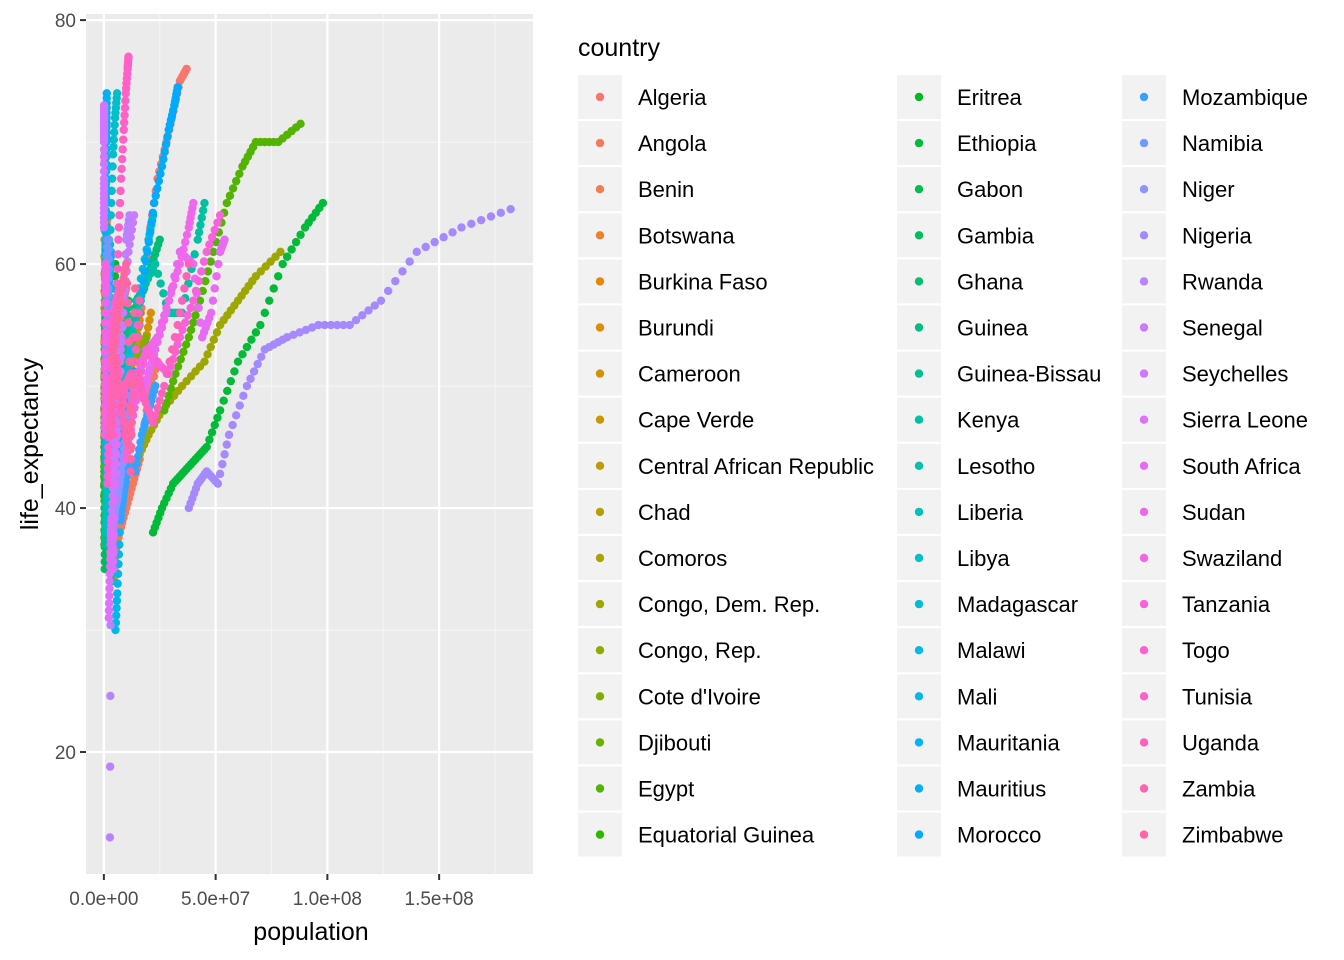 The height and width of the screenshot is (960, 1344). Describe the element at coordinates (682, 558) in the screenshot. I see `legend-label: Comoros` at that location.